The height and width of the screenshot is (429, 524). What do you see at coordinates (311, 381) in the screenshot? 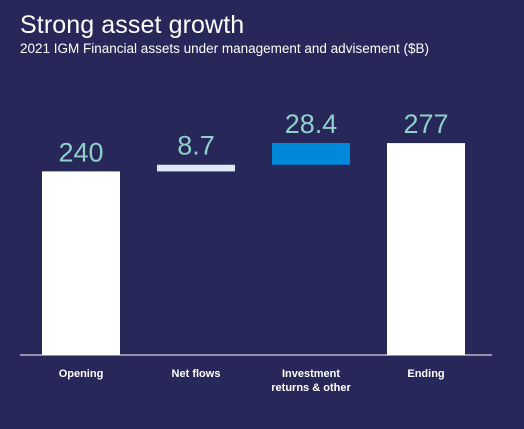
I see `category-label-investment-returns: Investment returns & other` at bounding box center [311, 381].